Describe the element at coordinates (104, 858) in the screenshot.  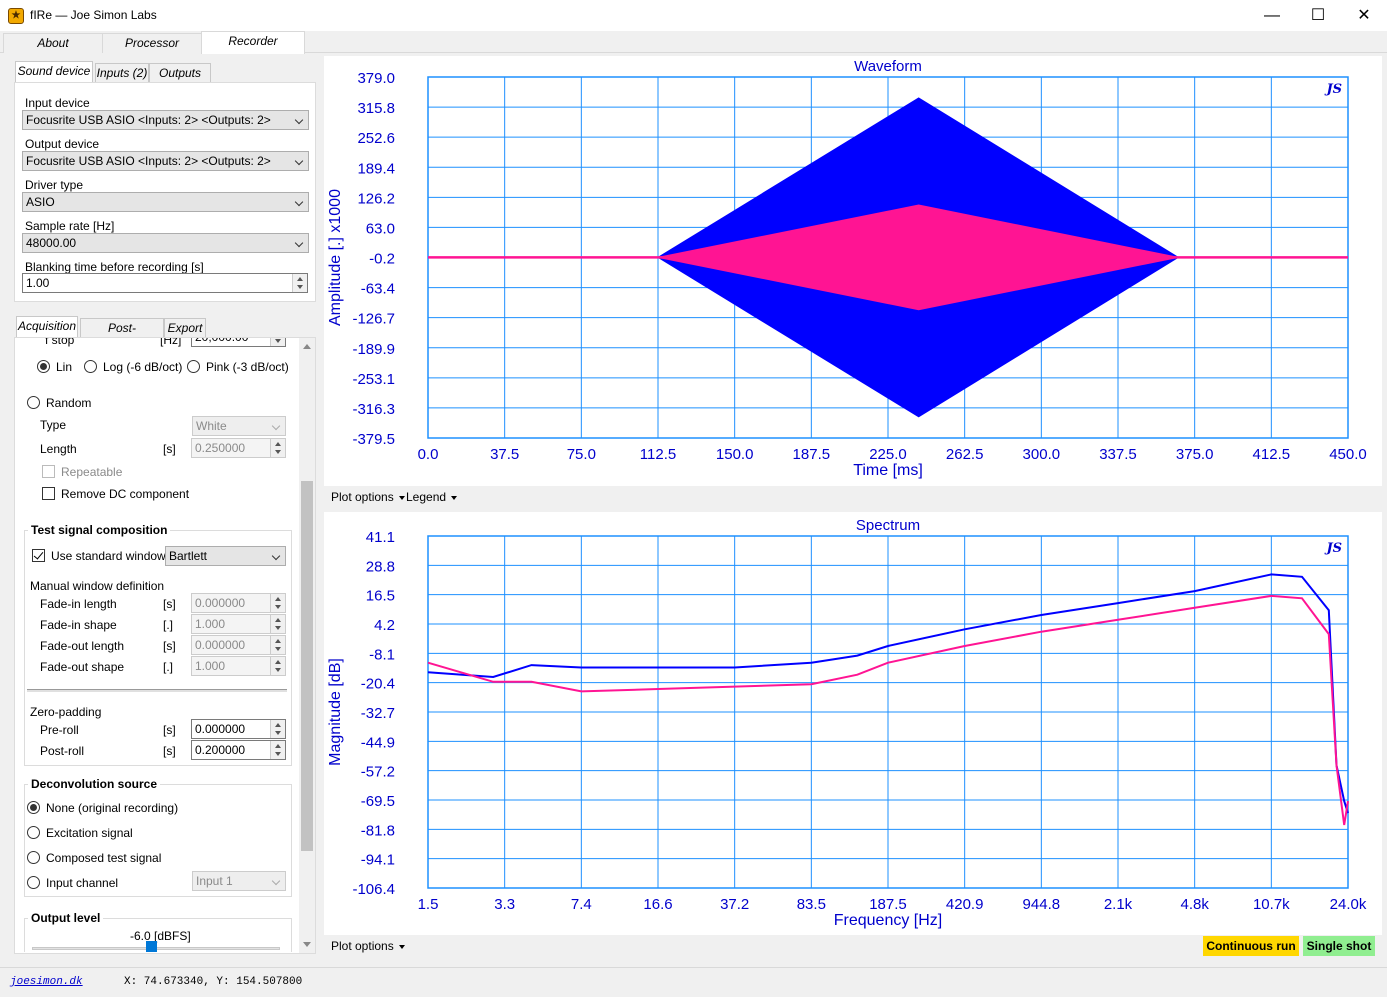
I see `deconv-composed-label: Composed test signal` at that location.